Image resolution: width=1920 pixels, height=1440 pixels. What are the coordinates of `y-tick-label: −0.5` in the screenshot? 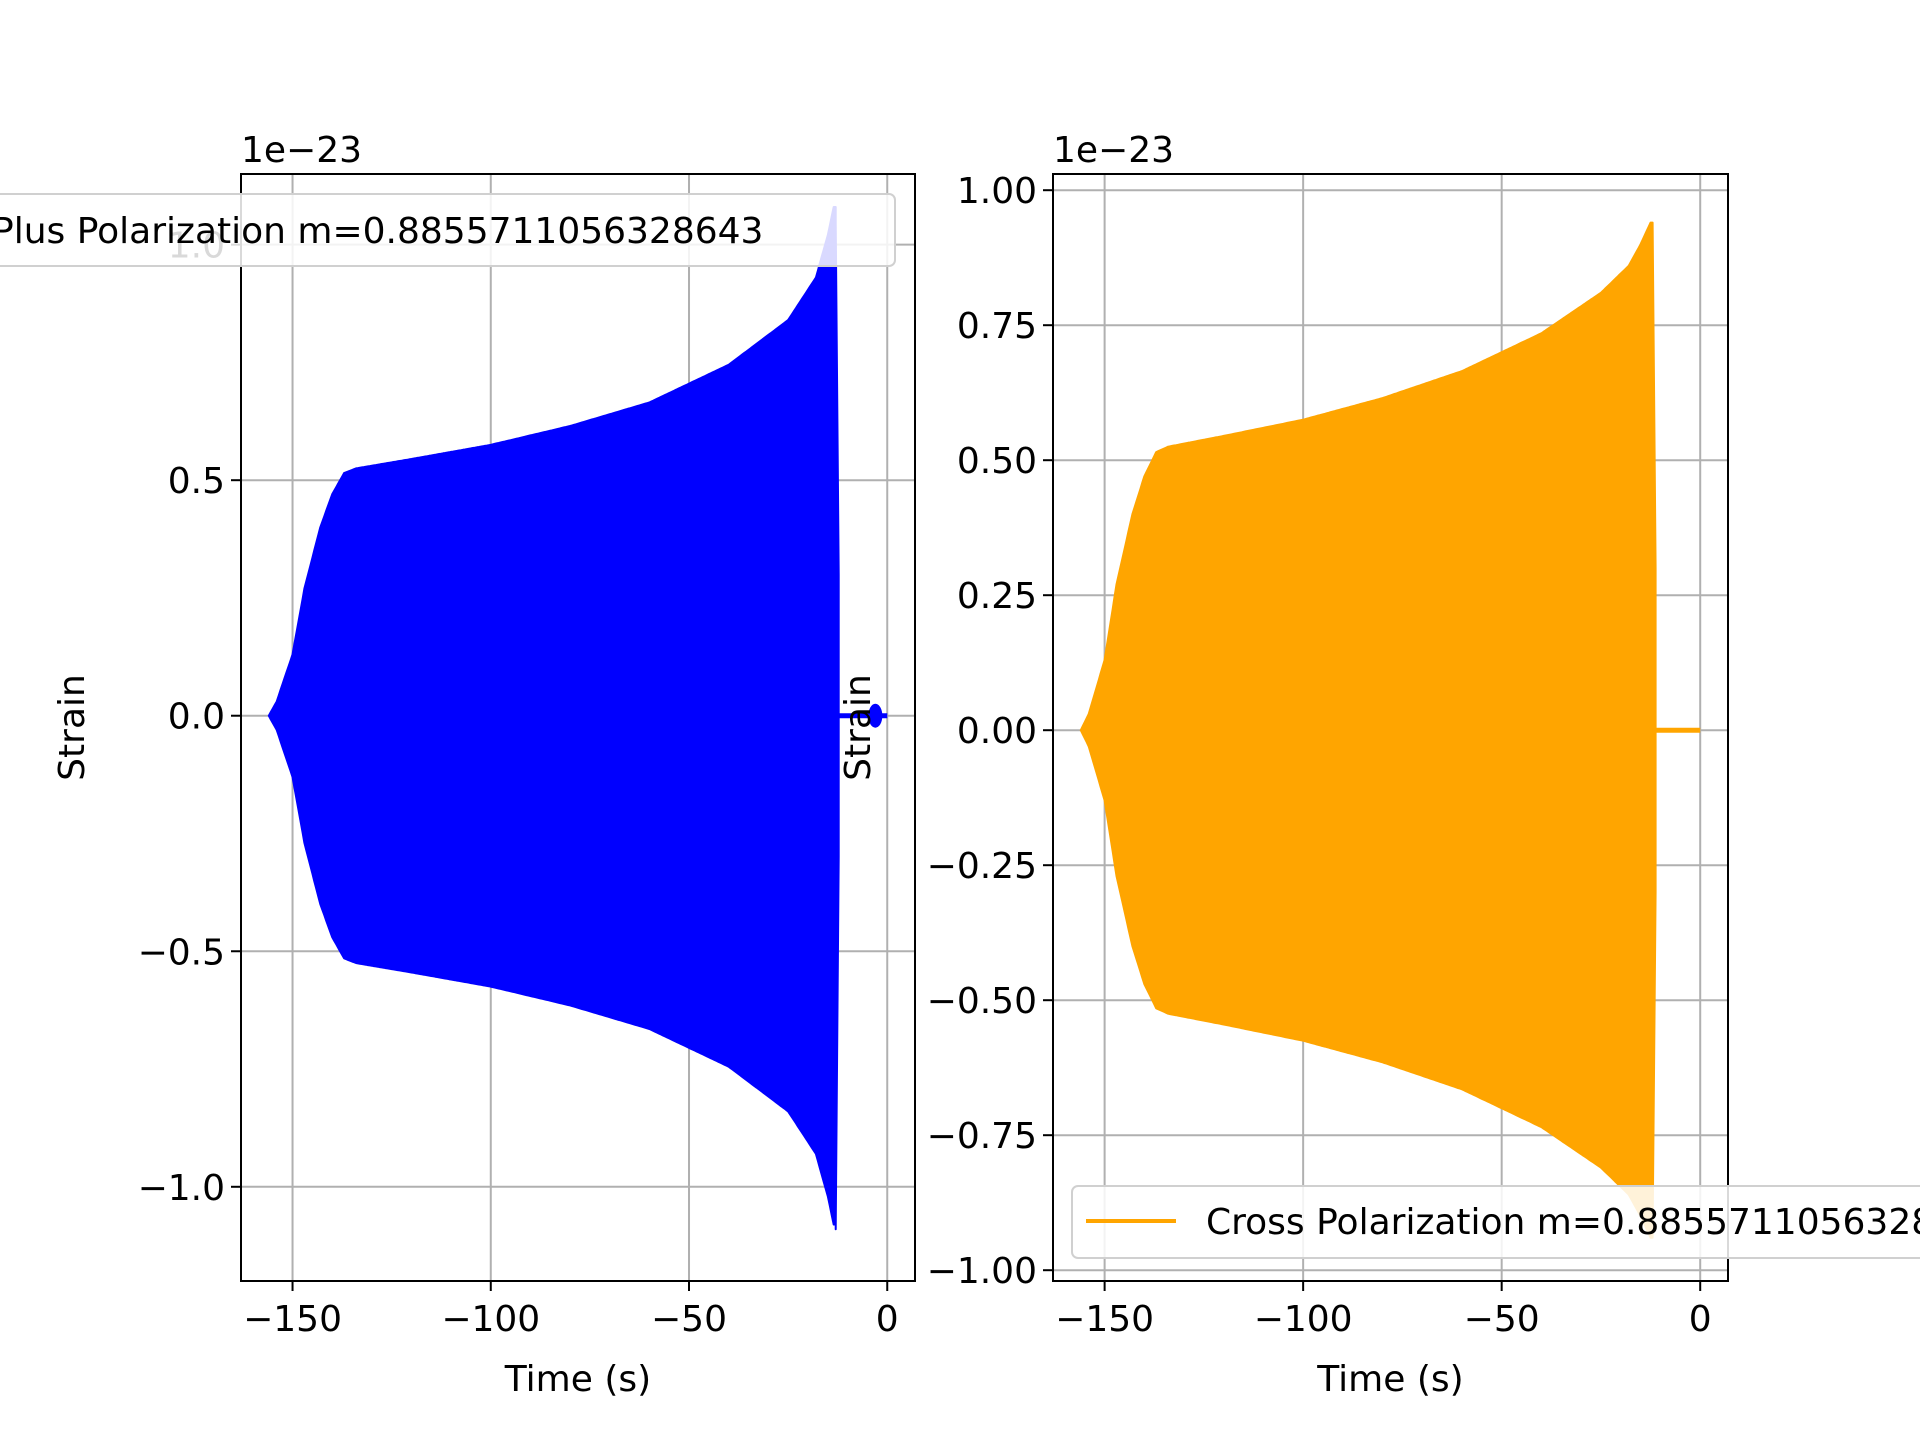 It's located at (181, 952).